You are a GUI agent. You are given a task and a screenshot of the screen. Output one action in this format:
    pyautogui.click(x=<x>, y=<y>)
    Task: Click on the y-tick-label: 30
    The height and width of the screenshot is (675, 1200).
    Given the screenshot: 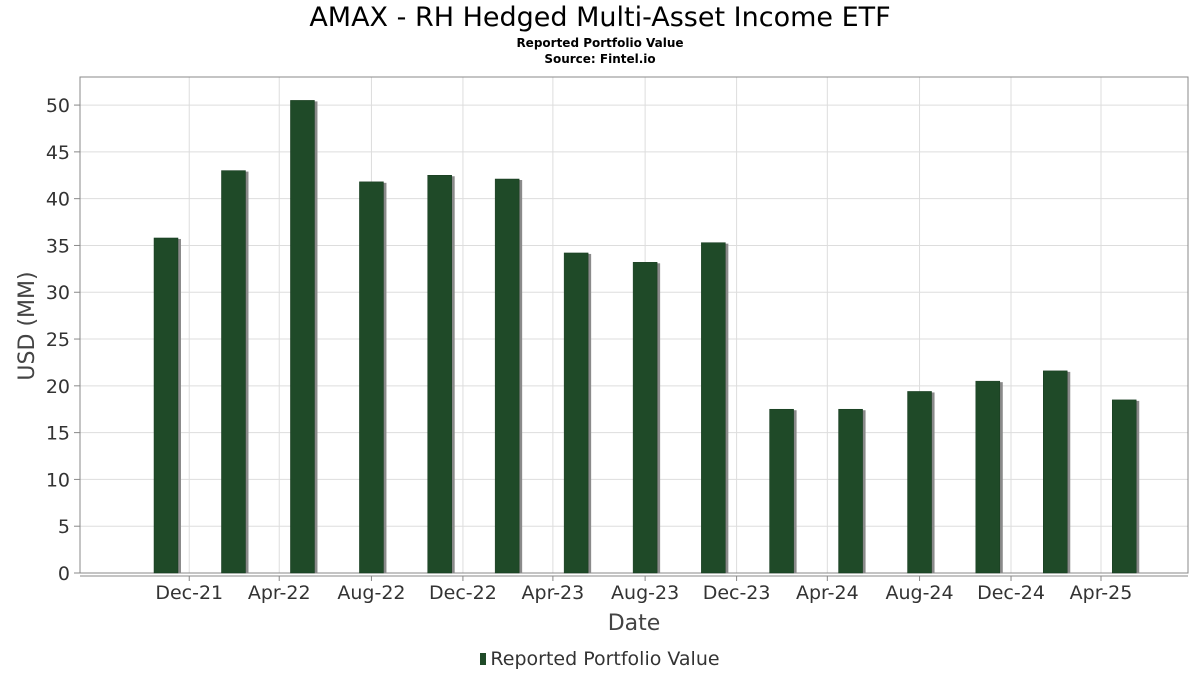 What is the action you would take?
    pyautogui.click(x=58, y=293)
    